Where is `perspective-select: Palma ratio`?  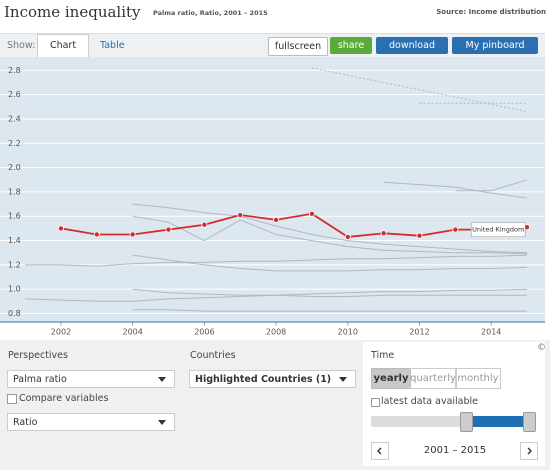
perspective-select: Palma ratio is located at coordinates (91, 379).